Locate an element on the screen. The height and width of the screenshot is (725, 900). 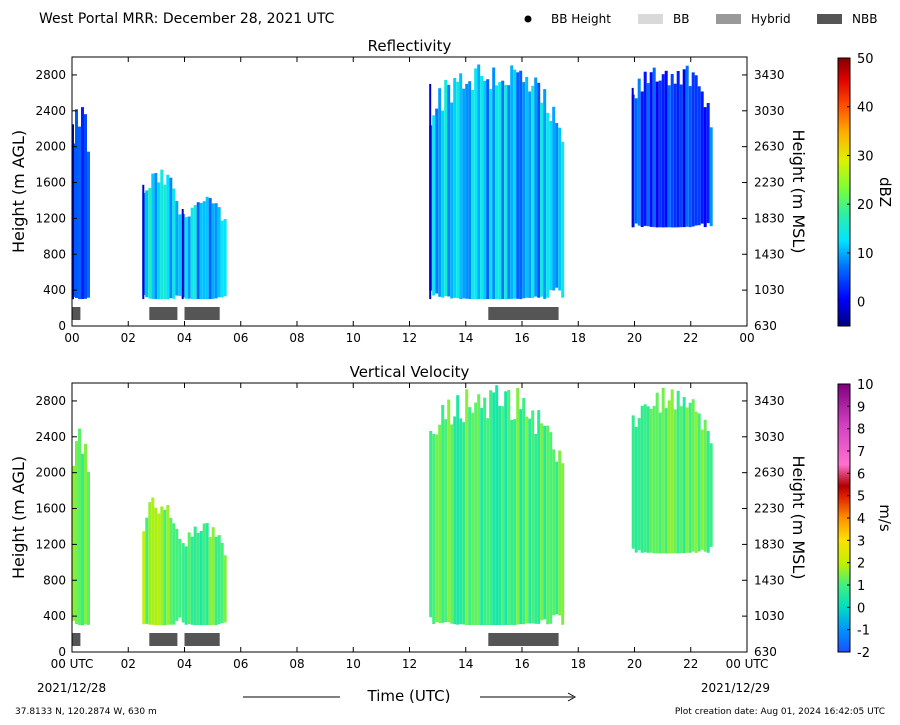
colorbar-tick-label: 2 is located at coordinates (861, 564).